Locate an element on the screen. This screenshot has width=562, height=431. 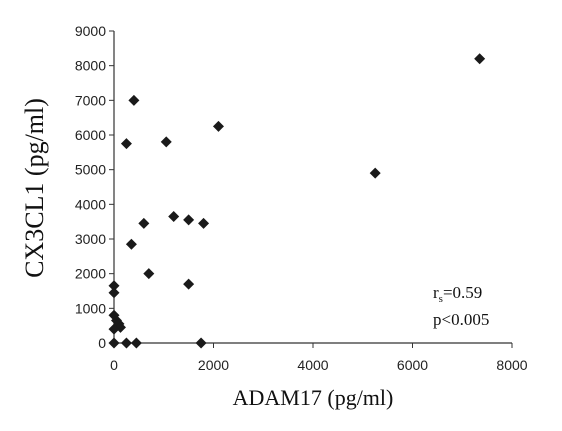
x-tick-label: 6000 is located at coordinates (412, 365).